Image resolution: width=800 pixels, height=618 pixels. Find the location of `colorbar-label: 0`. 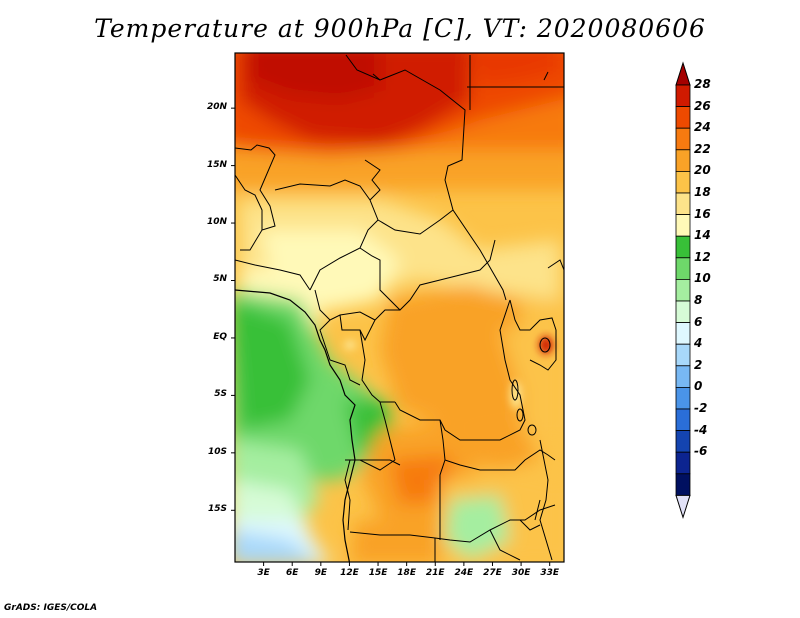

colorbar-label: 0 is located at coordinates (698, 386).